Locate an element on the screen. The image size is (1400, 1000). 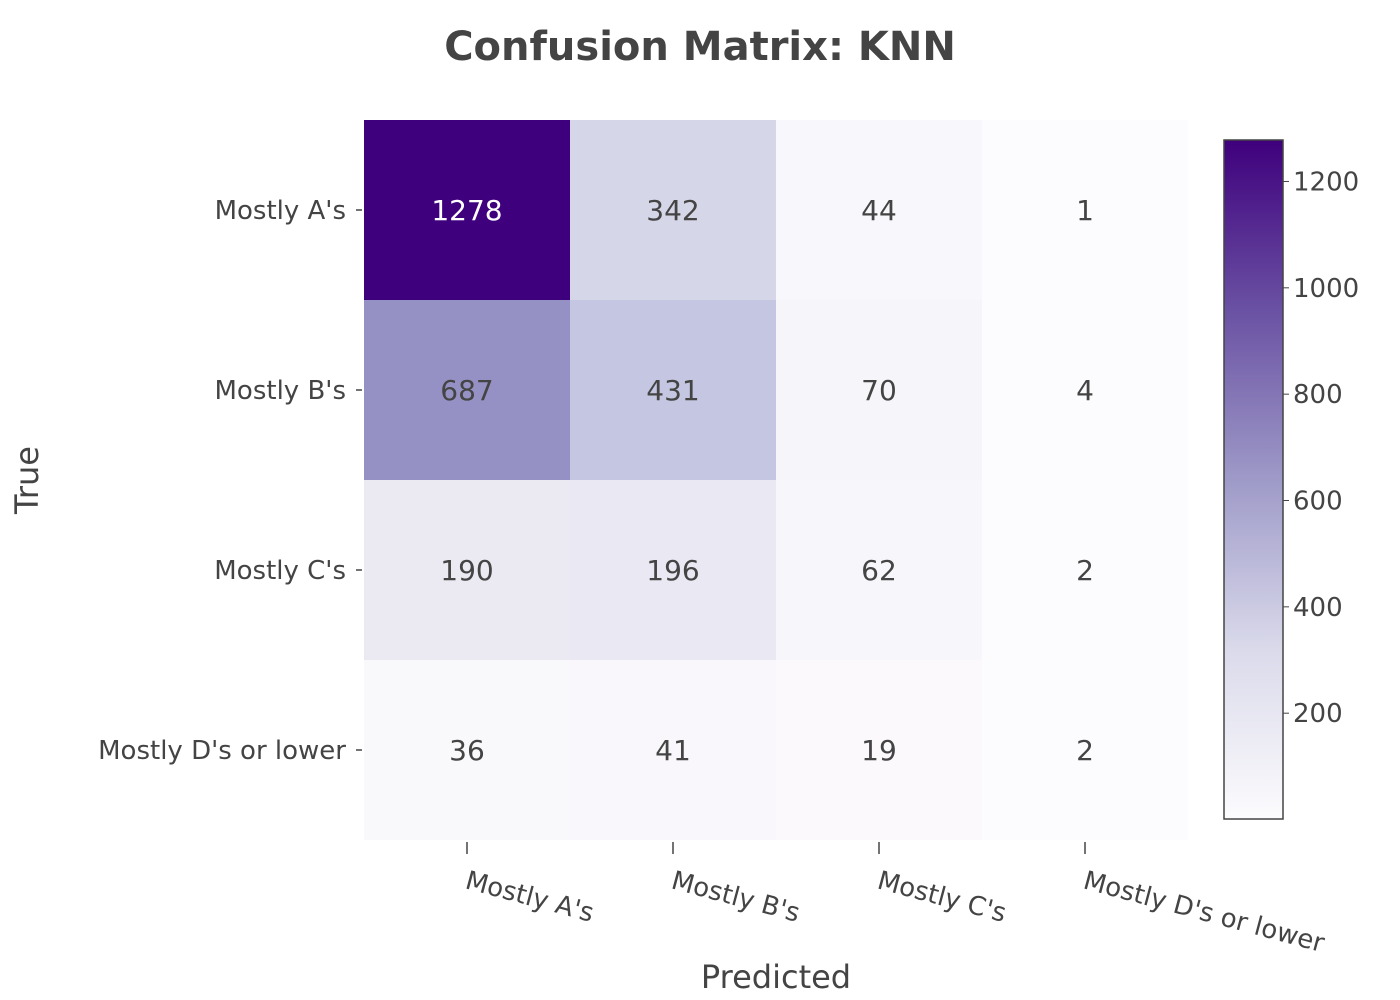
cell-value-label: 70 is located at coordinates (879, 390).